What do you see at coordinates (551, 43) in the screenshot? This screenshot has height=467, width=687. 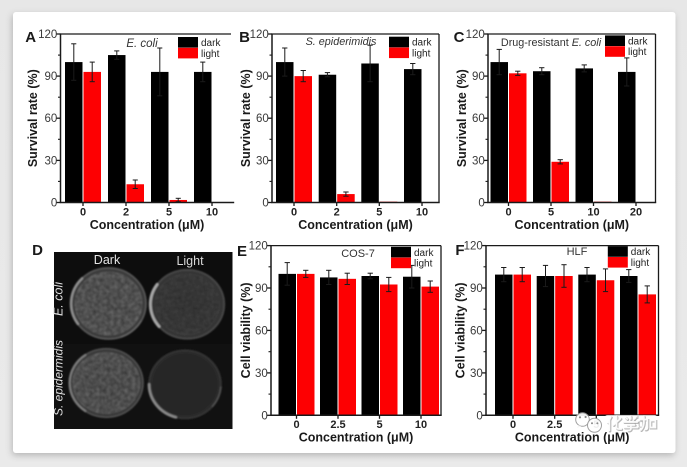 I see `svg-text: Drug-resistant E. coli` at bounding box center [551, 43].